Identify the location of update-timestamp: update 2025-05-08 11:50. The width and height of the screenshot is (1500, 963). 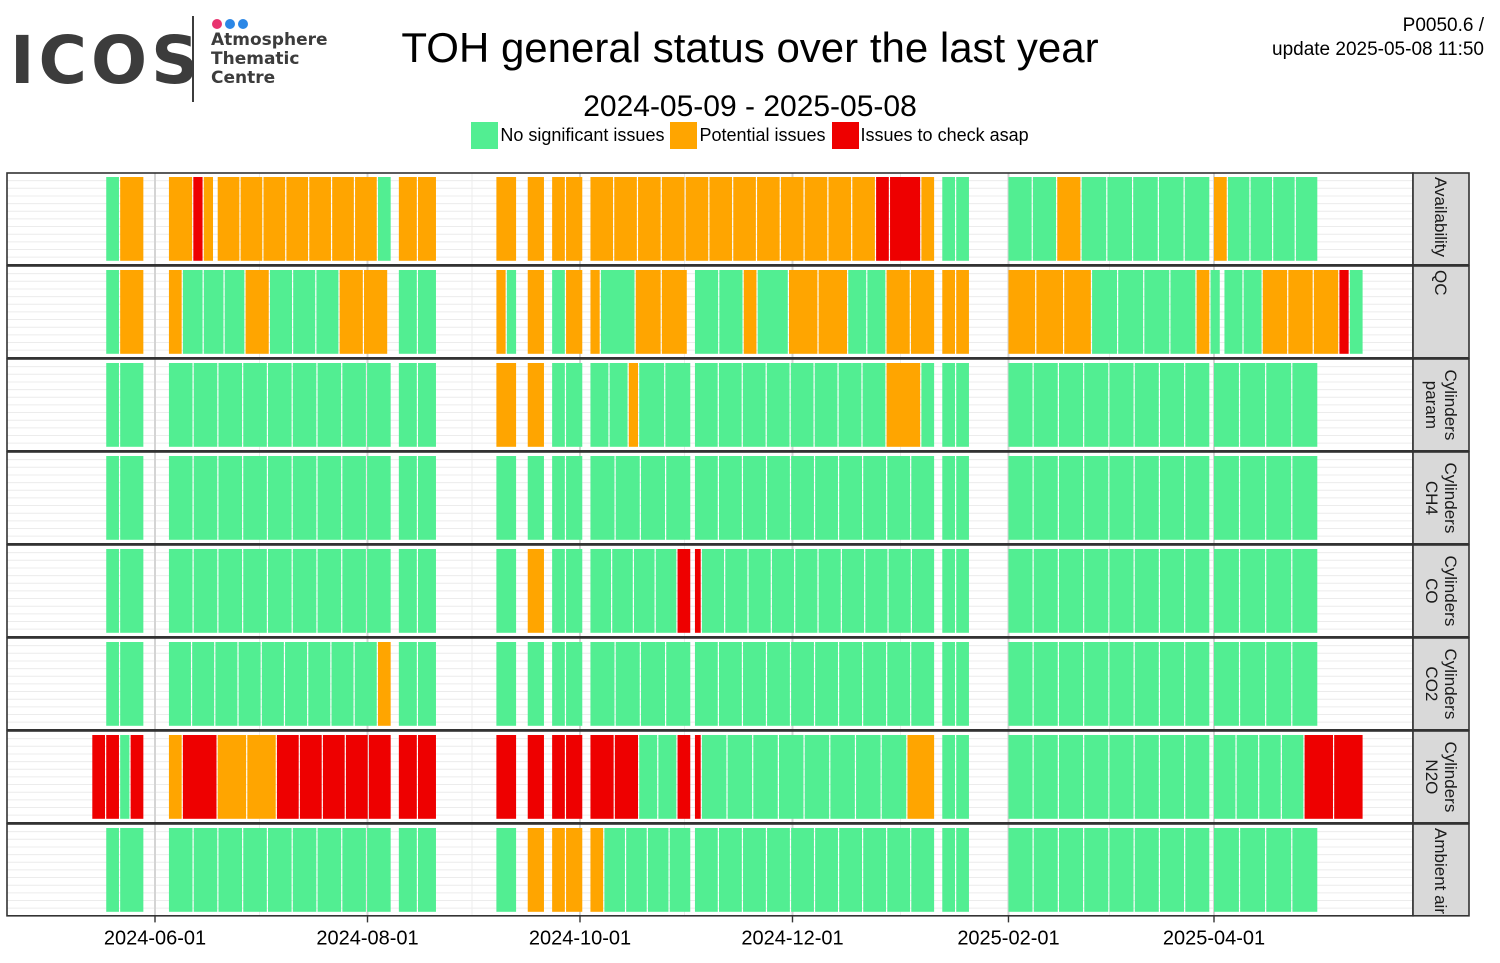
(1378, 49).